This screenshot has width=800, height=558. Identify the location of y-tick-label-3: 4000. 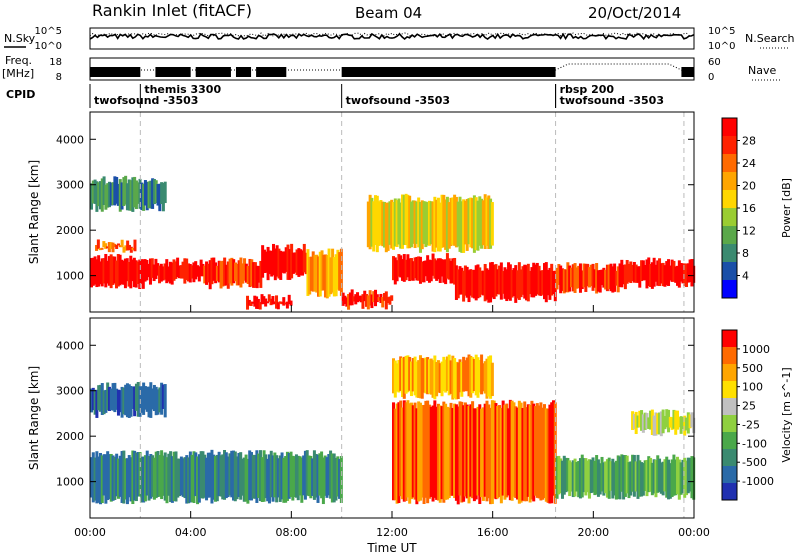
(70, 345).